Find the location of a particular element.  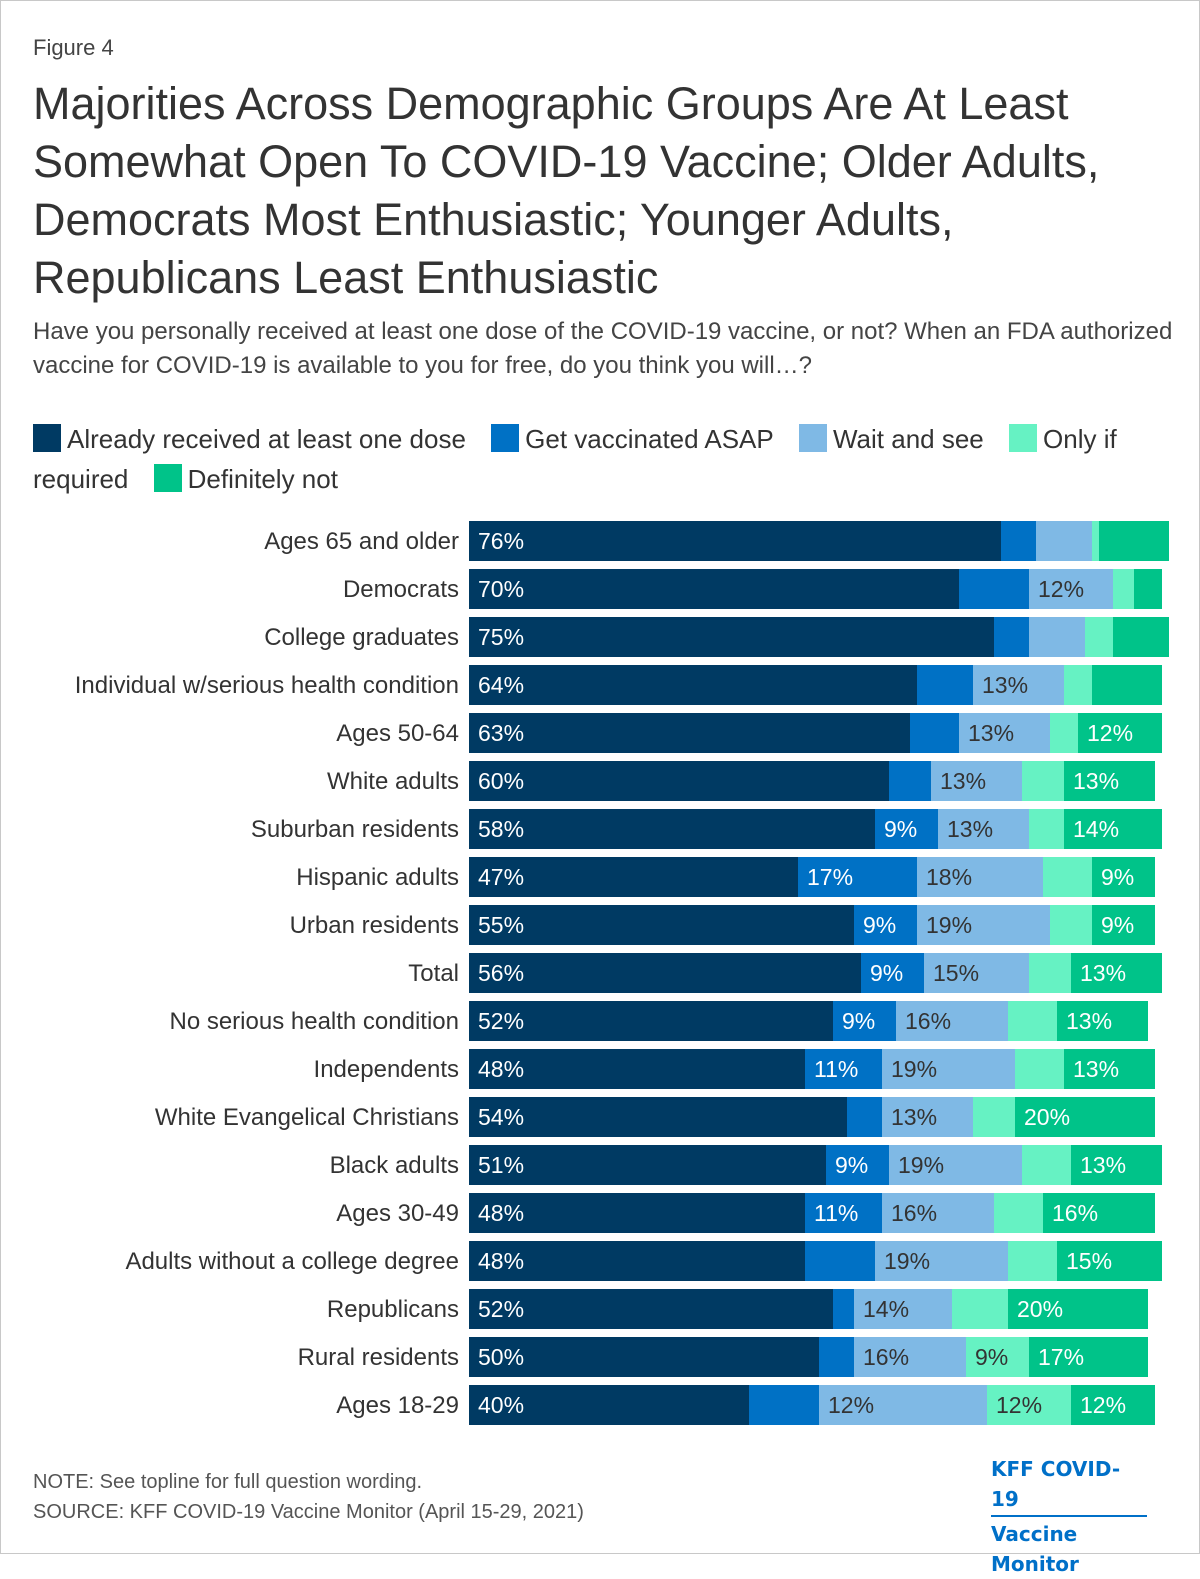

row-label: Adults without a college degree is located at coordinates (292, 1261).